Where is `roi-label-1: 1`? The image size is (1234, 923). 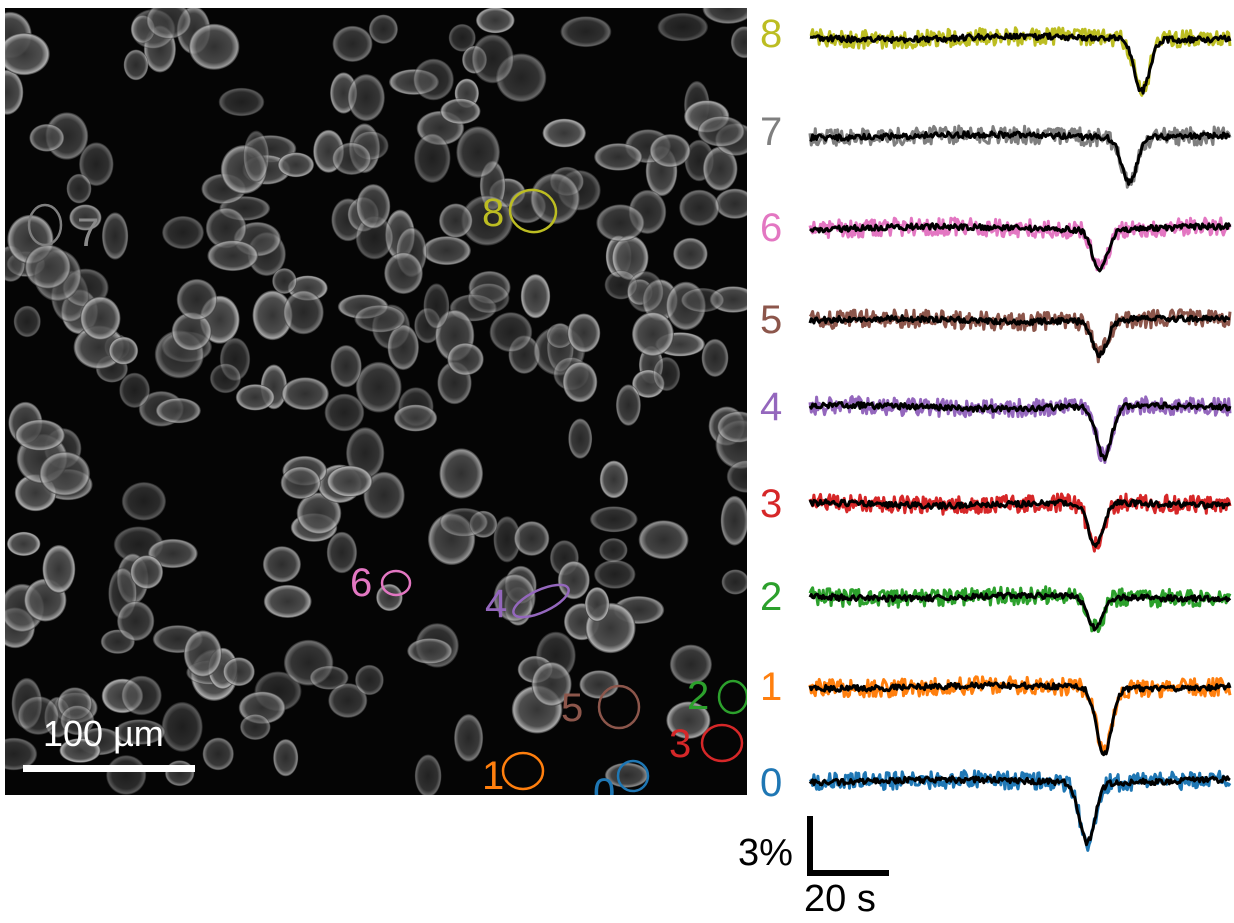
roi-label-1: 1 is located at coordinates (493, 774).